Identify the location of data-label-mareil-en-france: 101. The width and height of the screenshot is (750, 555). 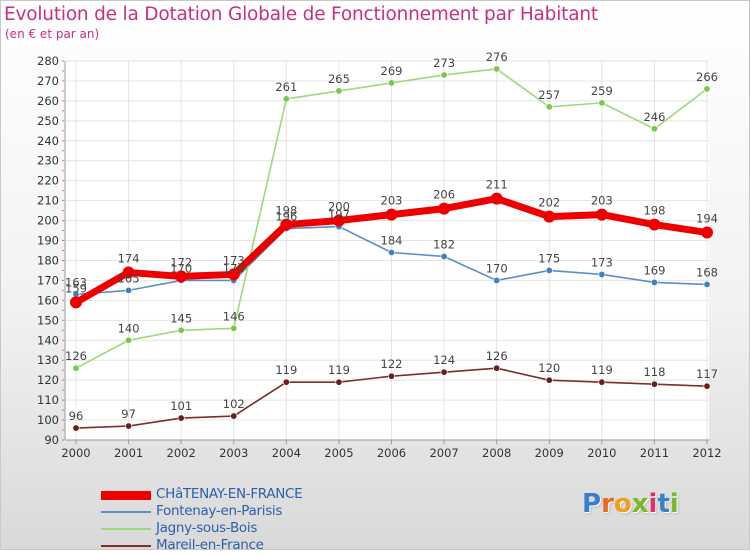
(181, 406).